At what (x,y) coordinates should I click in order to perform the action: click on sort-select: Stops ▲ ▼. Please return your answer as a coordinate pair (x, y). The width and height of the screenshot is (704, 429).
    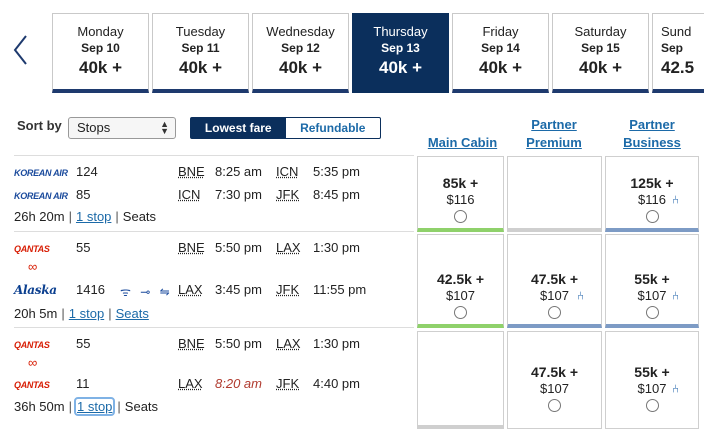
    Looking at the image, I should click on (122, 128).